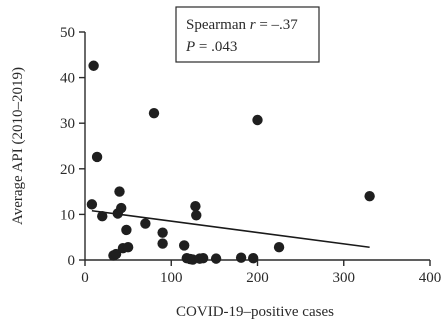 The height and width of the screenshot is (326, 444). I want to click on y-axis-title: Average API (2010–2019), so click(18, 146).